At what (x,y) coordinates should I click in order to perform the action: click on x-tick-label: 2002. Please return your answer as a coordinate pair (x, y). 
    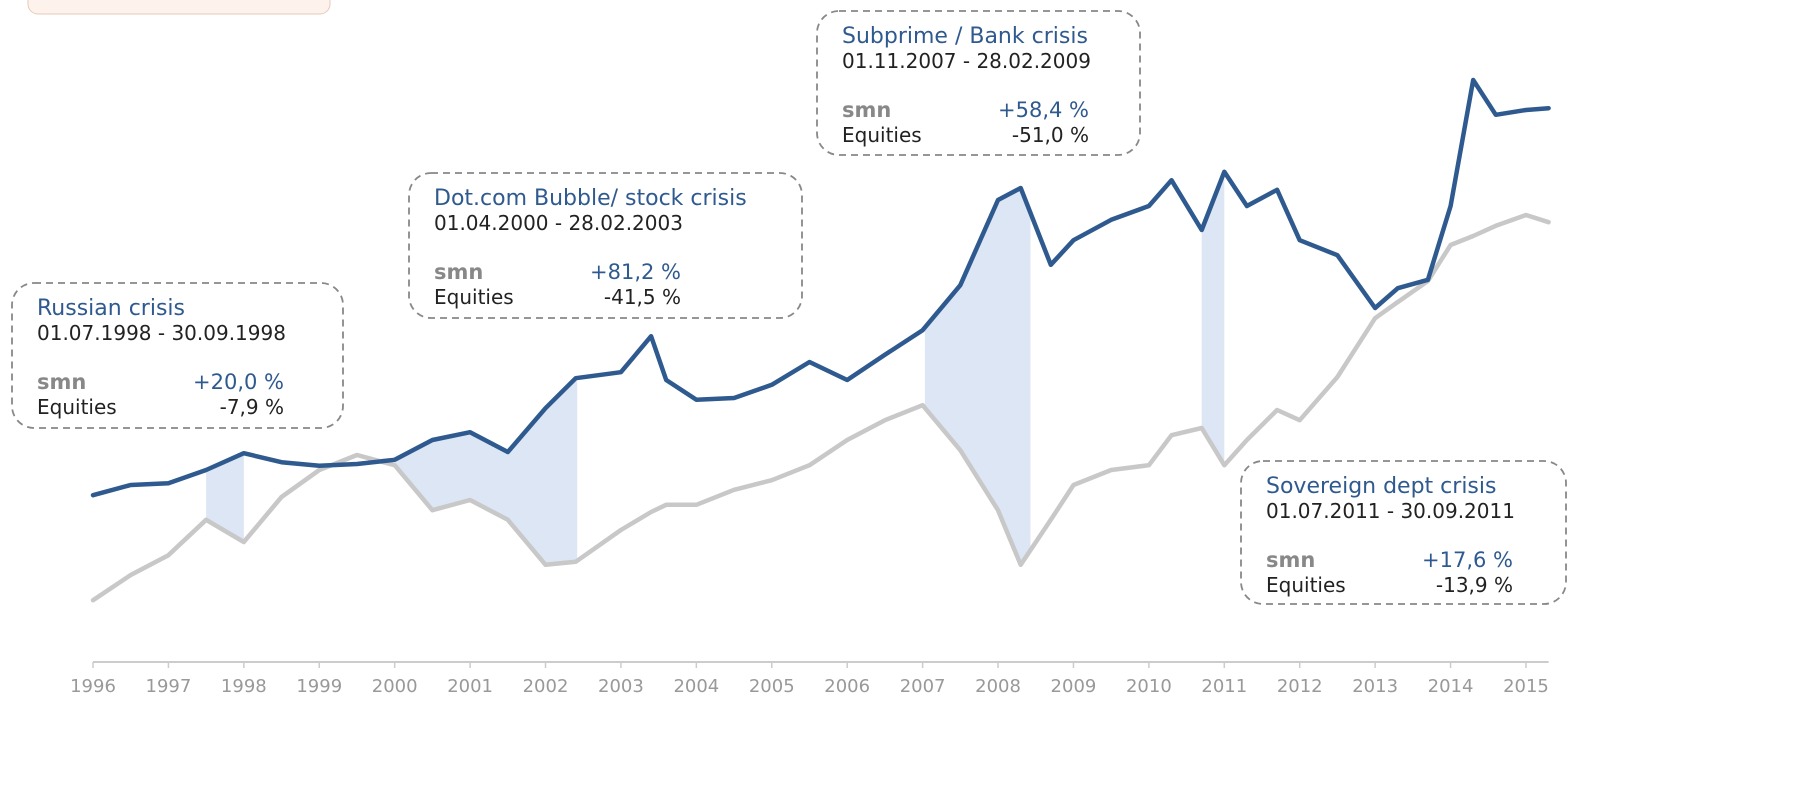
    Looking at the image, I should click on (546, 686).